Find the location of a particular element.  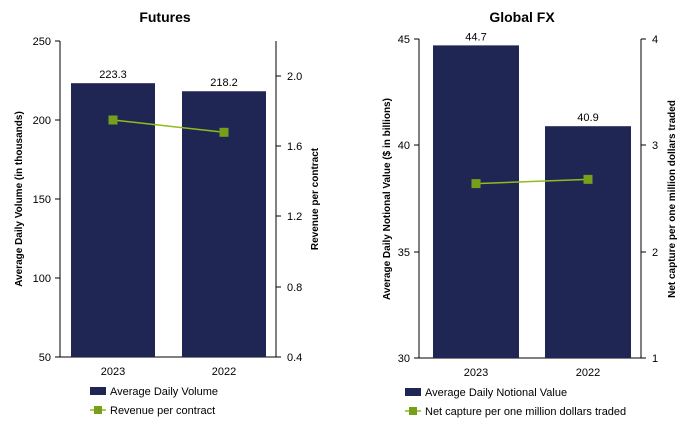

globalfx-bar-2022 is located at coordinates (588, 242).